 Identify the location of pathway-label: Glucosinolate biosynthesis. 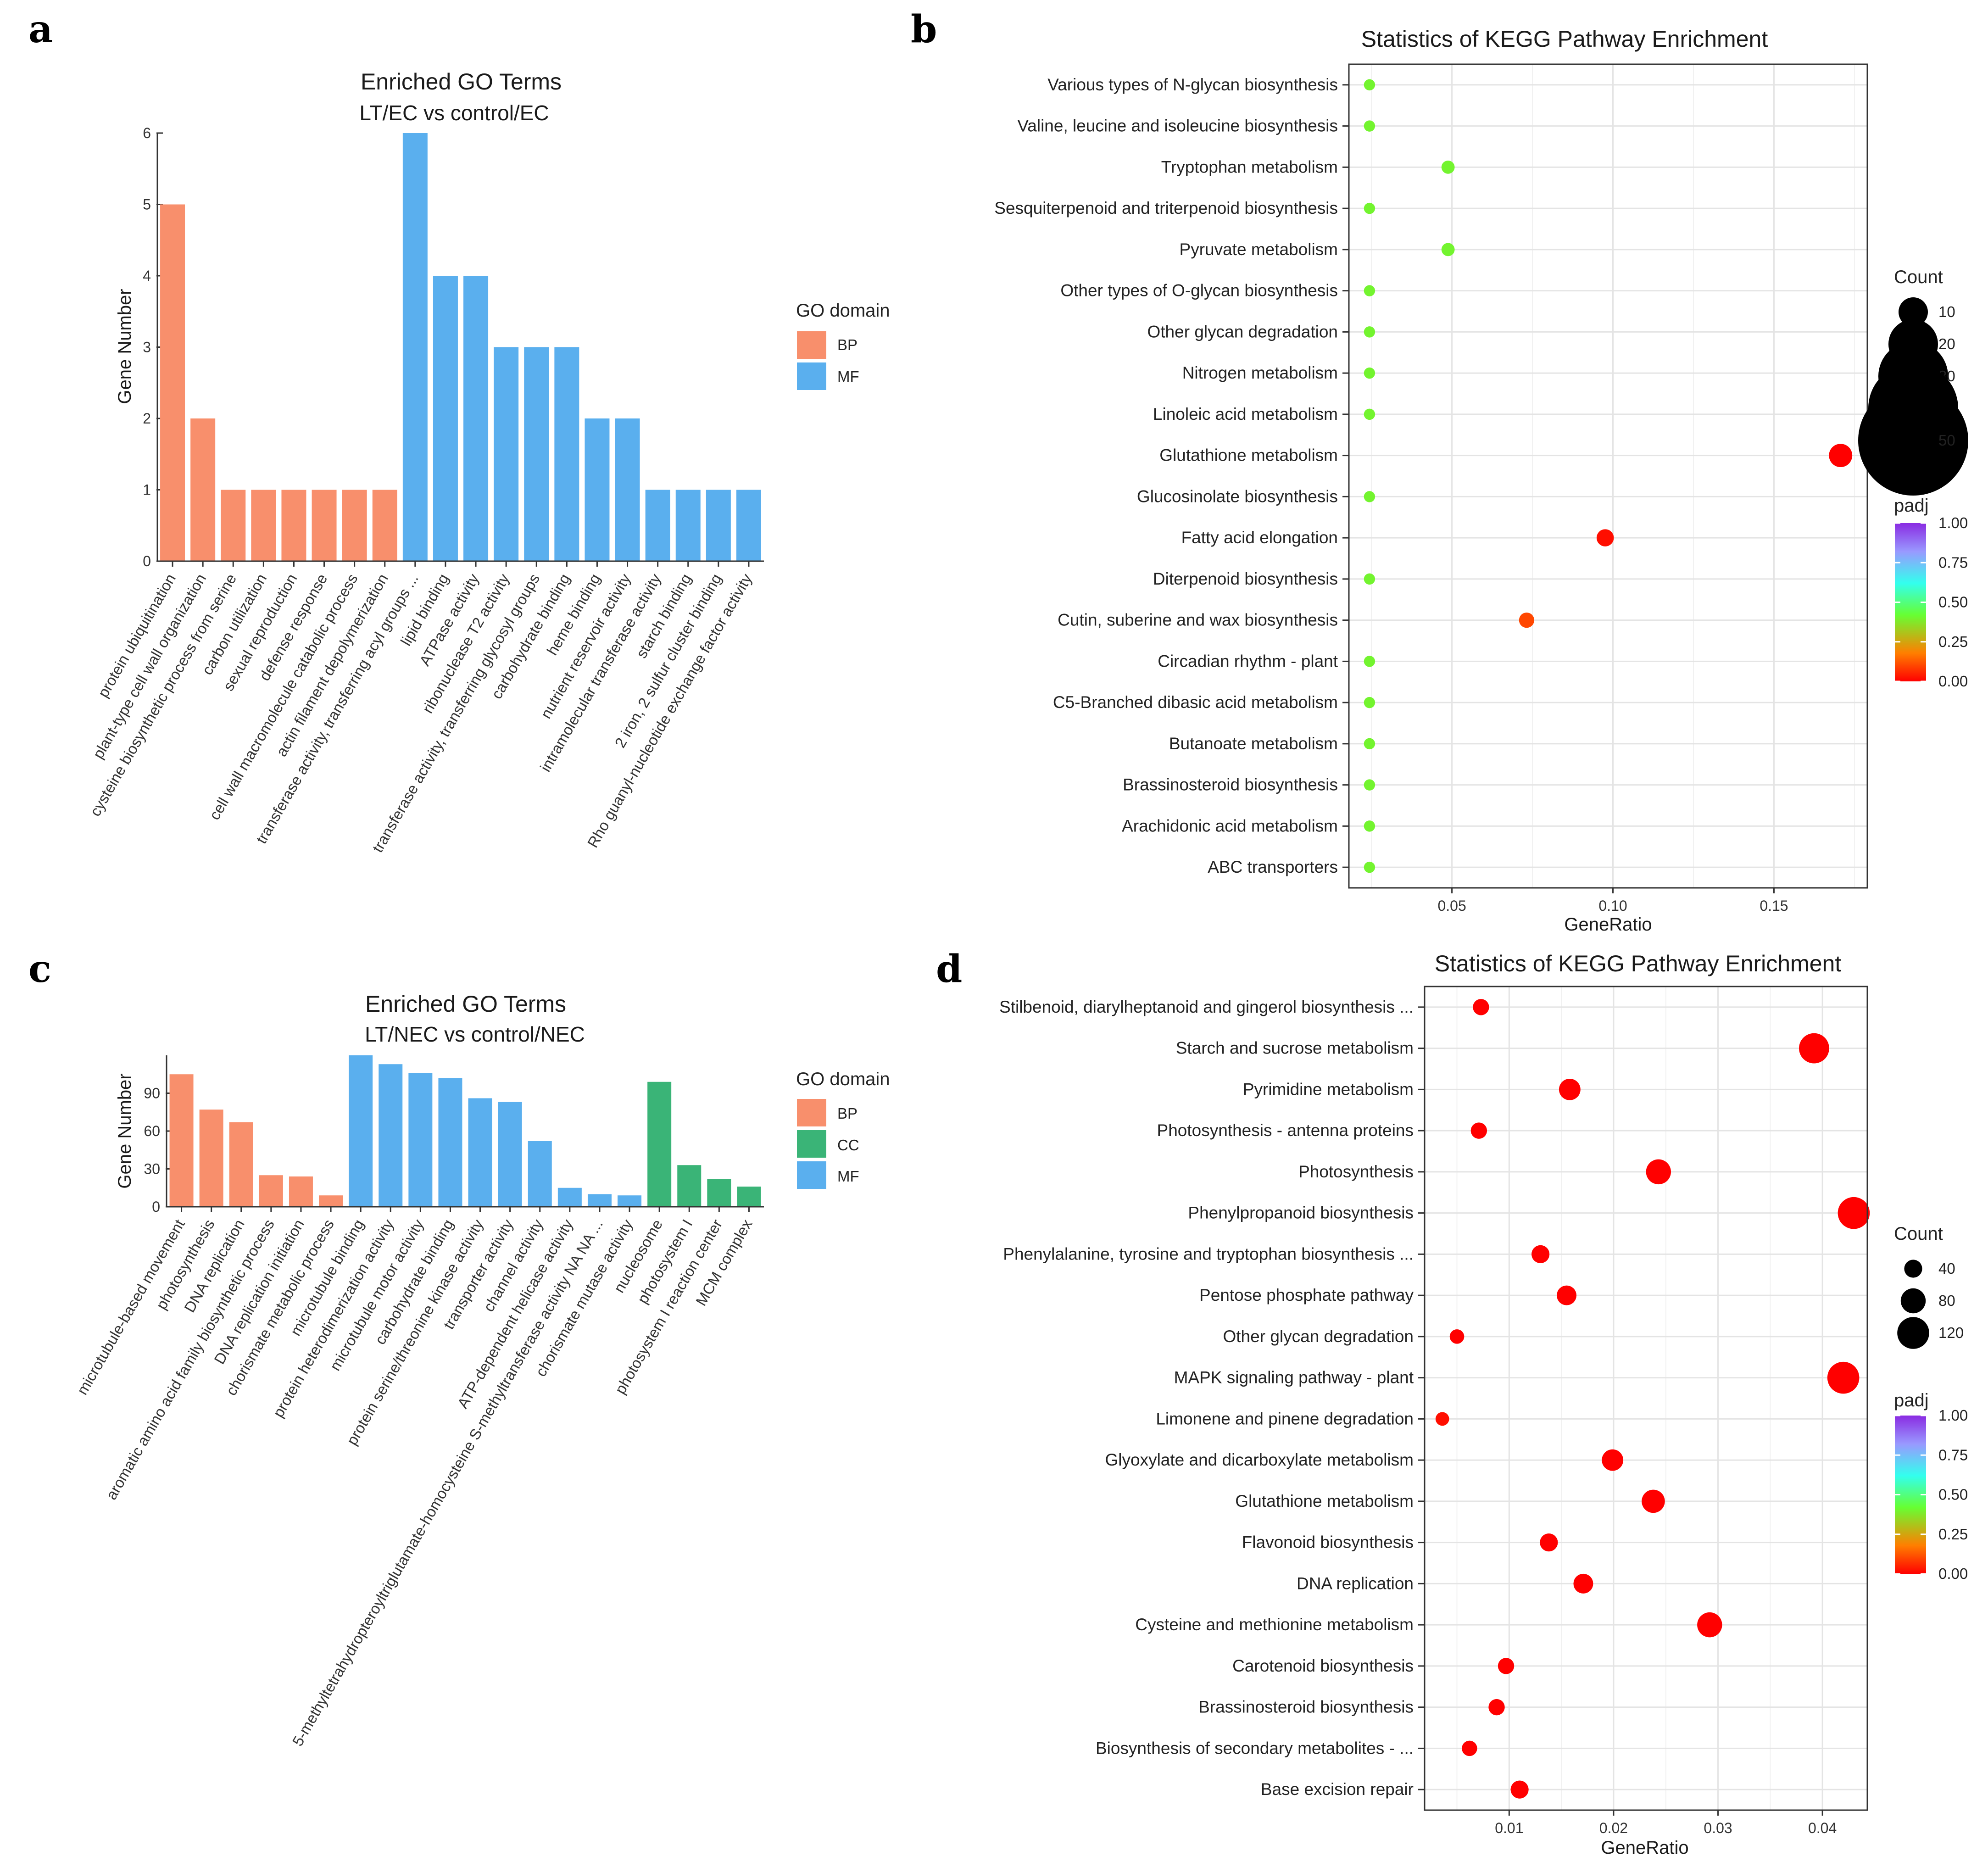
(1237, 496).